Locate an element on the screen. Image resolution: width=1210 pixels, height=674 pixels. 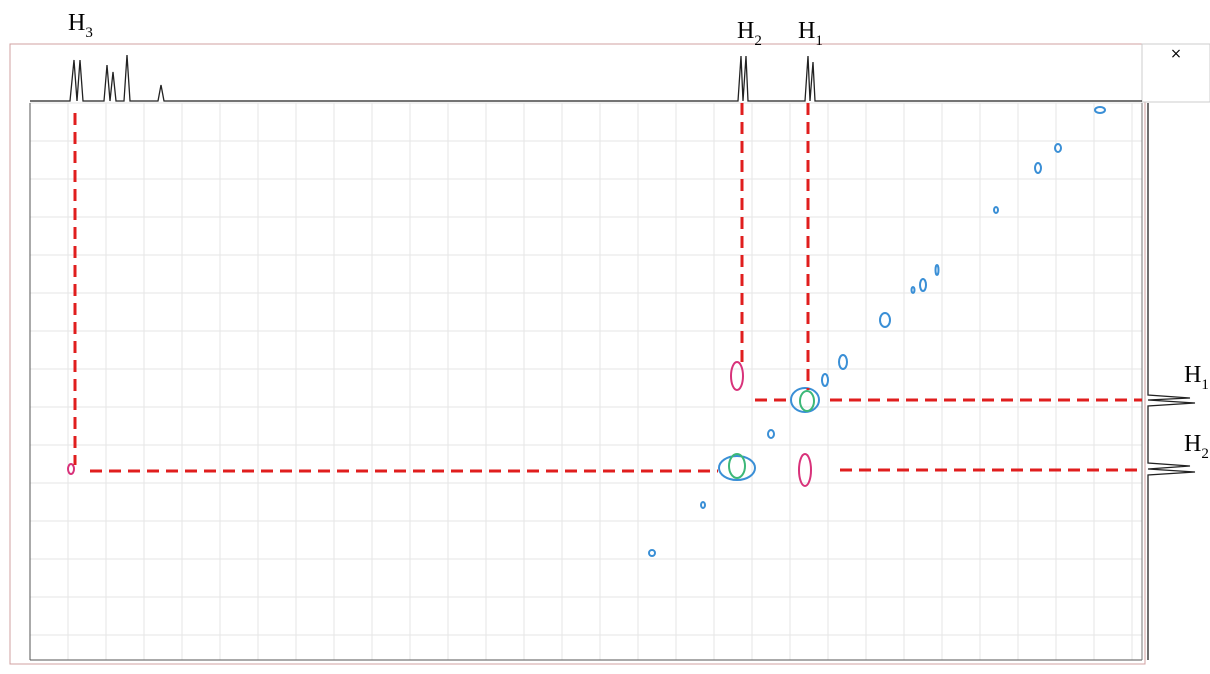
corner-panel is located at coordinates (1175, 73).